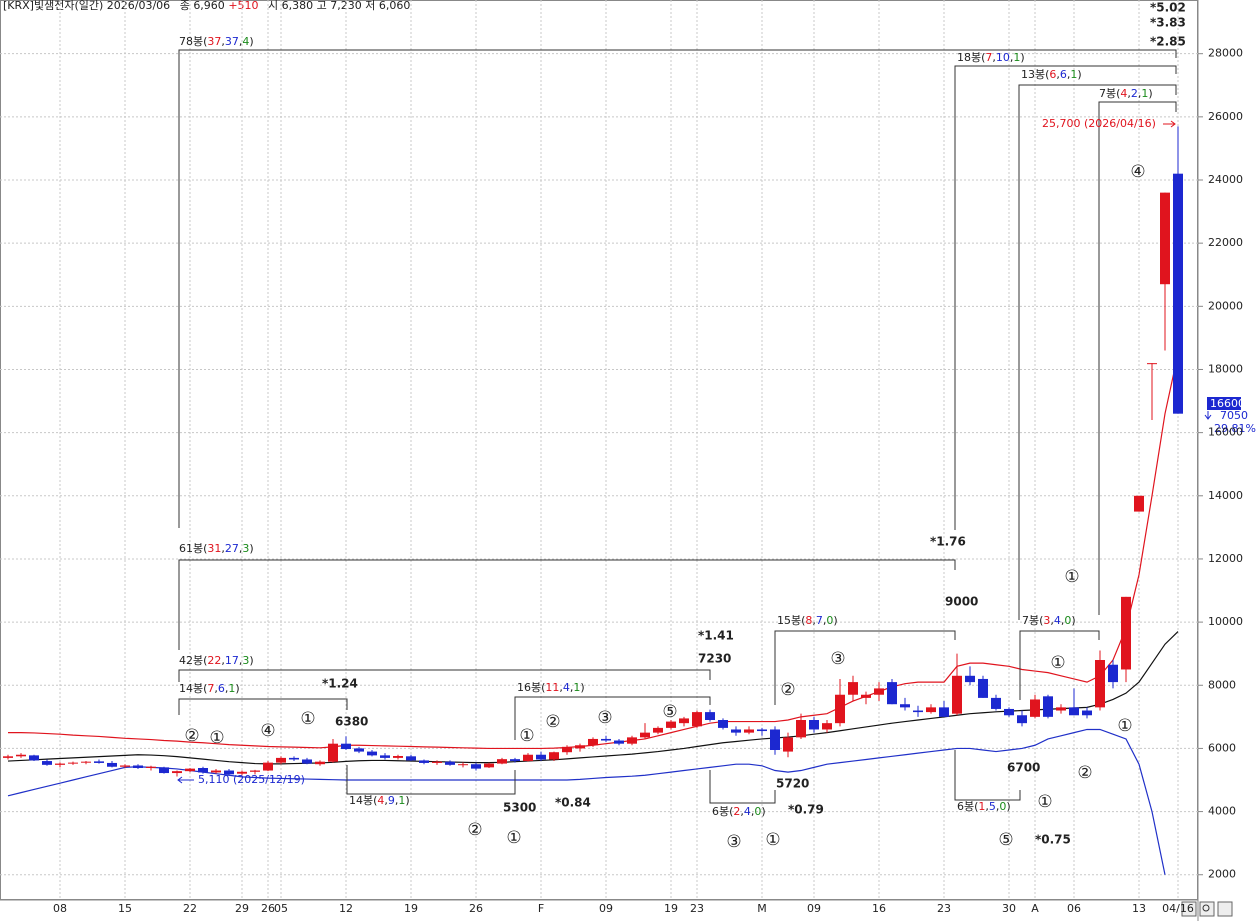 The height and width of the screenshot is (921, 1257). What do you see at coordinates (1023, 768) in the screenshot?
I see `note: 6700` at bounding box center [1023, 768].